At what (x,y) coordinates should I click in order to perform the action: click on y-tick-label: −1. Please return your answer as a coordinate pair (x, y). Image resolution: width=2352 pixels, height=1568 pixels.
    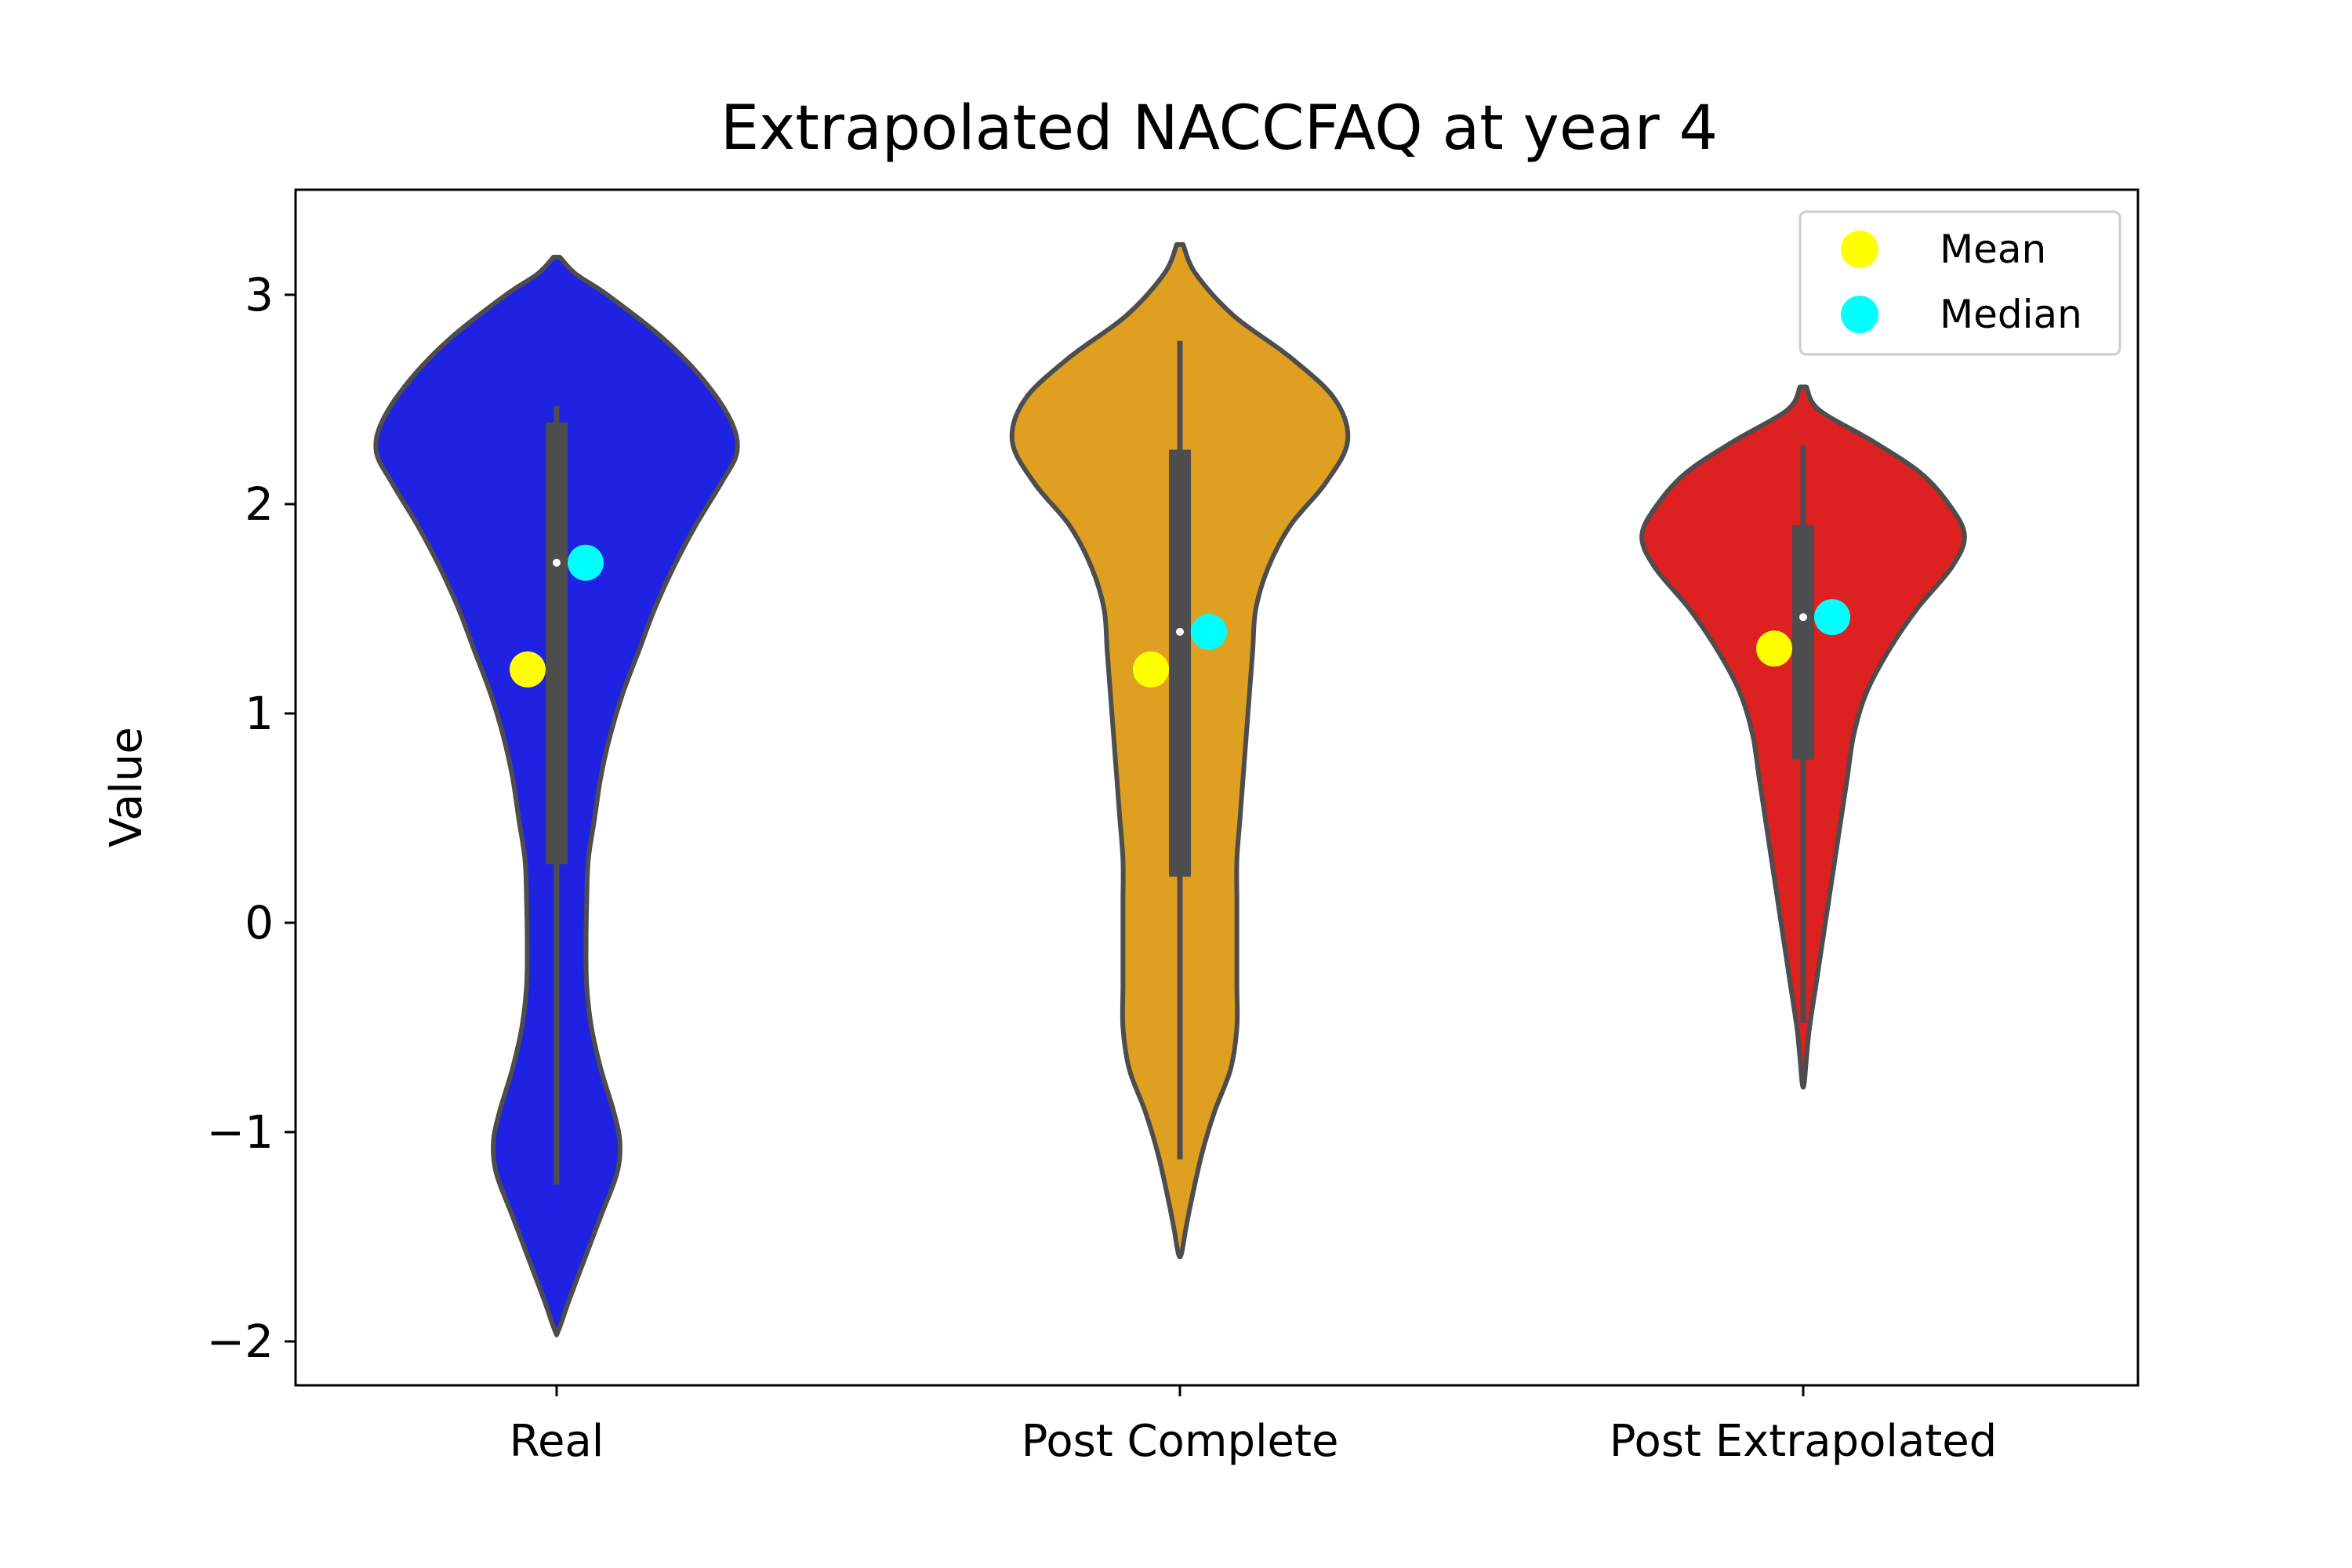
    Looking at the image, I should click on (240, 1132).